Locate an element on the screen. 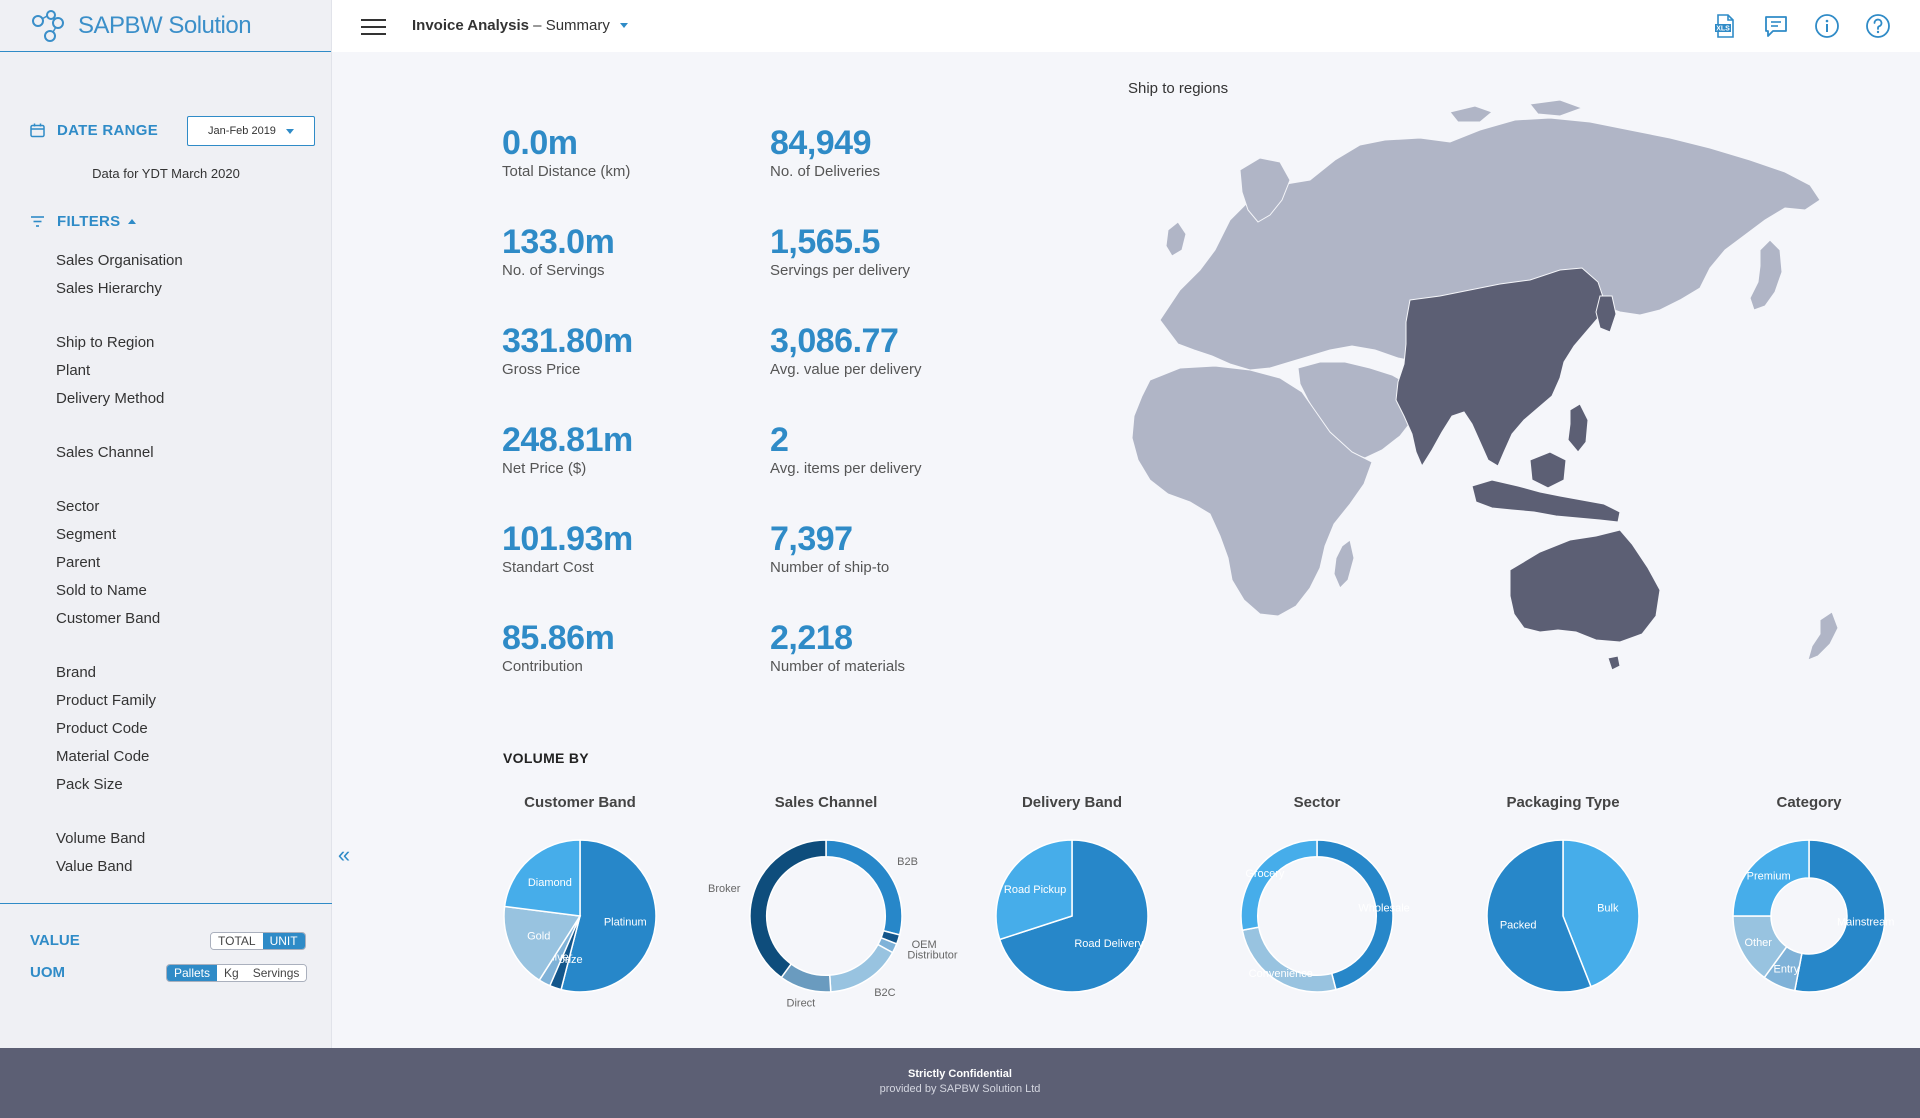 The height and width of the screenshot is (1118, 1920). slice-bulk is located at coordinates (1601, 913).